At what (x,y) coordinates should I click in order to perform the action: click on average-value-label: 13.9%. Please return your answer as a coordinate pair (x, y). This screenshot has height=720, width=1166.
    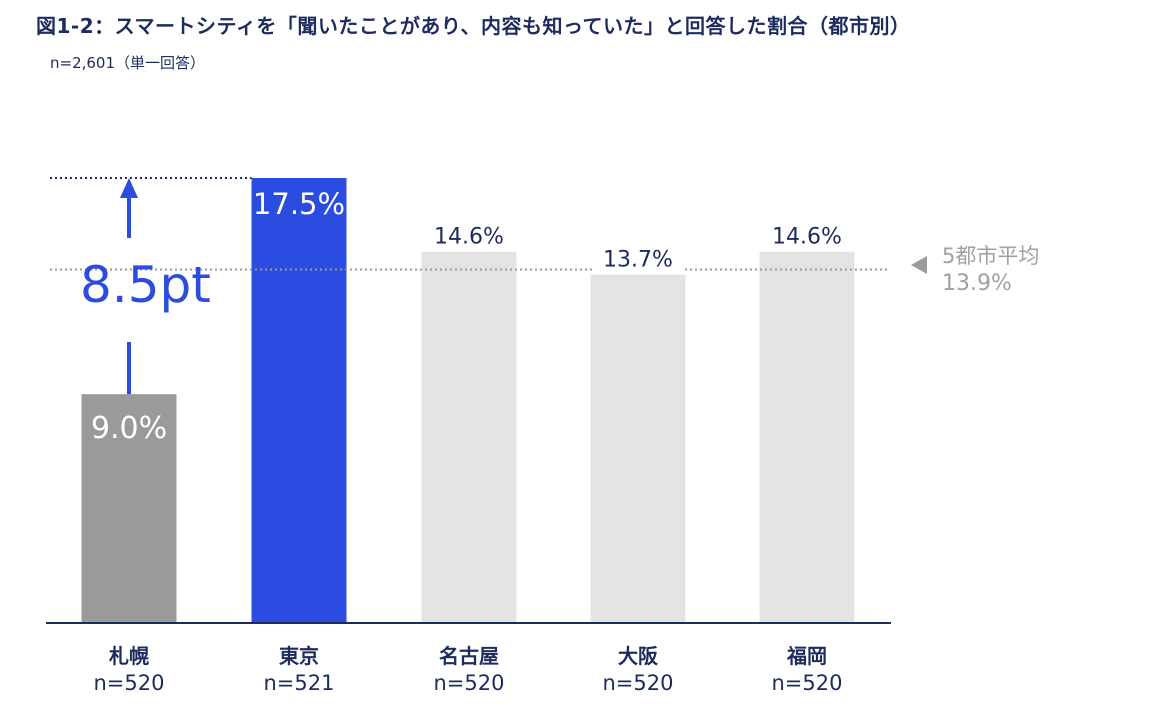
    Looking at the image, I should click on (977, 283).